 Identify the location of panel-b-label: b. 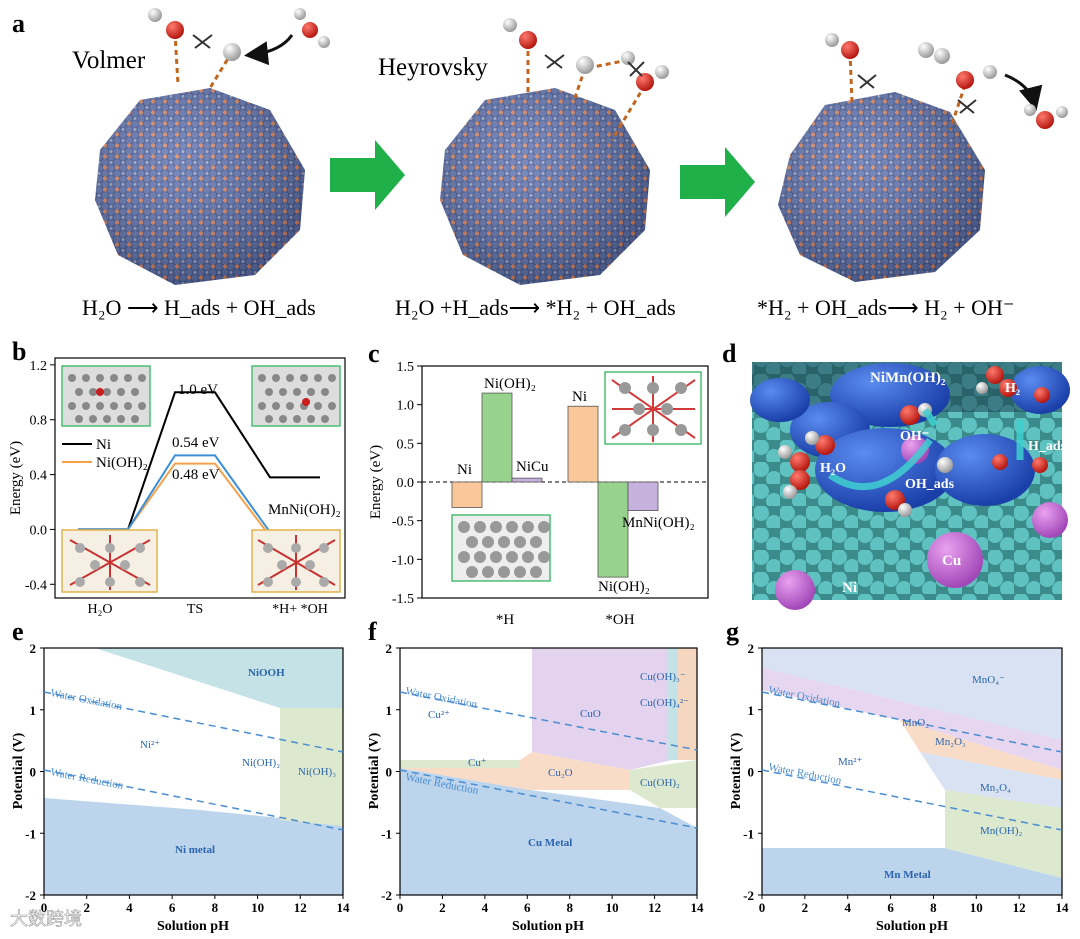
(19, 351).